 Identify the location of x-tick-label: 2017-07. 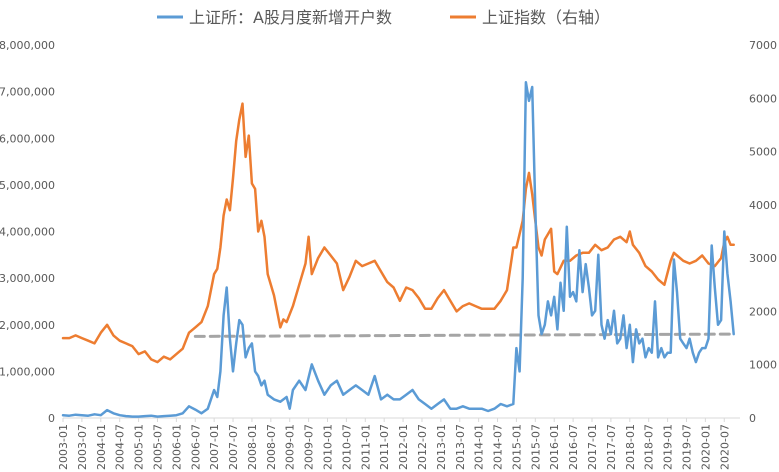
(611, 447).